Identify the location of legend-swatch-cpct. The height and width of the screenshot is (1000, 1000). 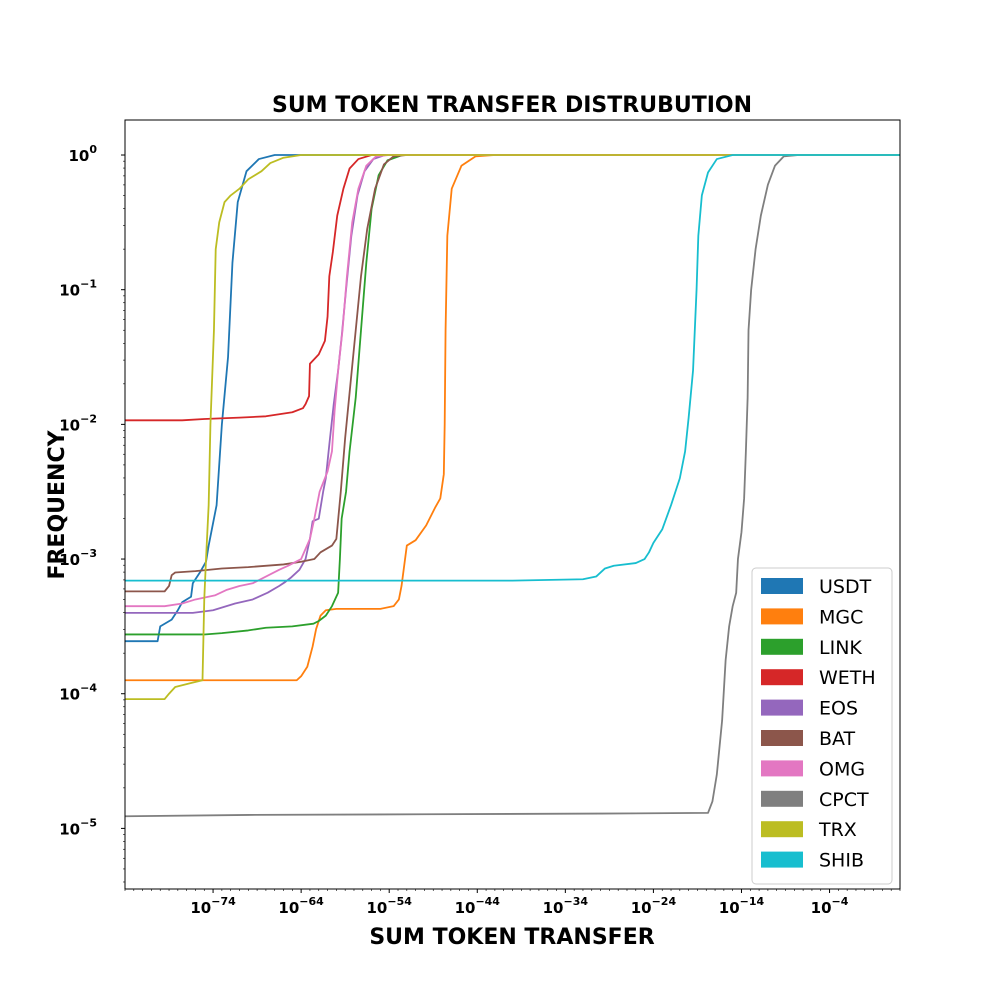
(782, 798).